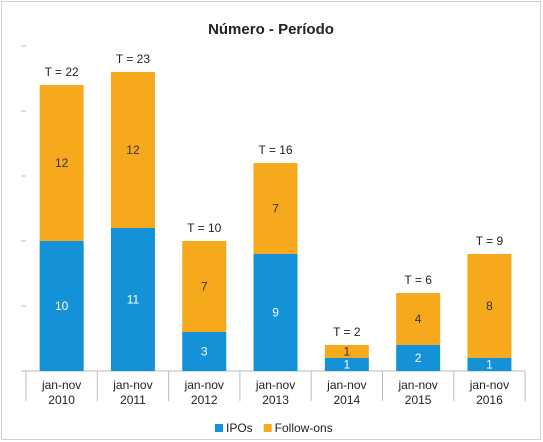  Describe the element at coordinates (239, 428) in the screenshot. I see `legend-label: IPOs` at that location.